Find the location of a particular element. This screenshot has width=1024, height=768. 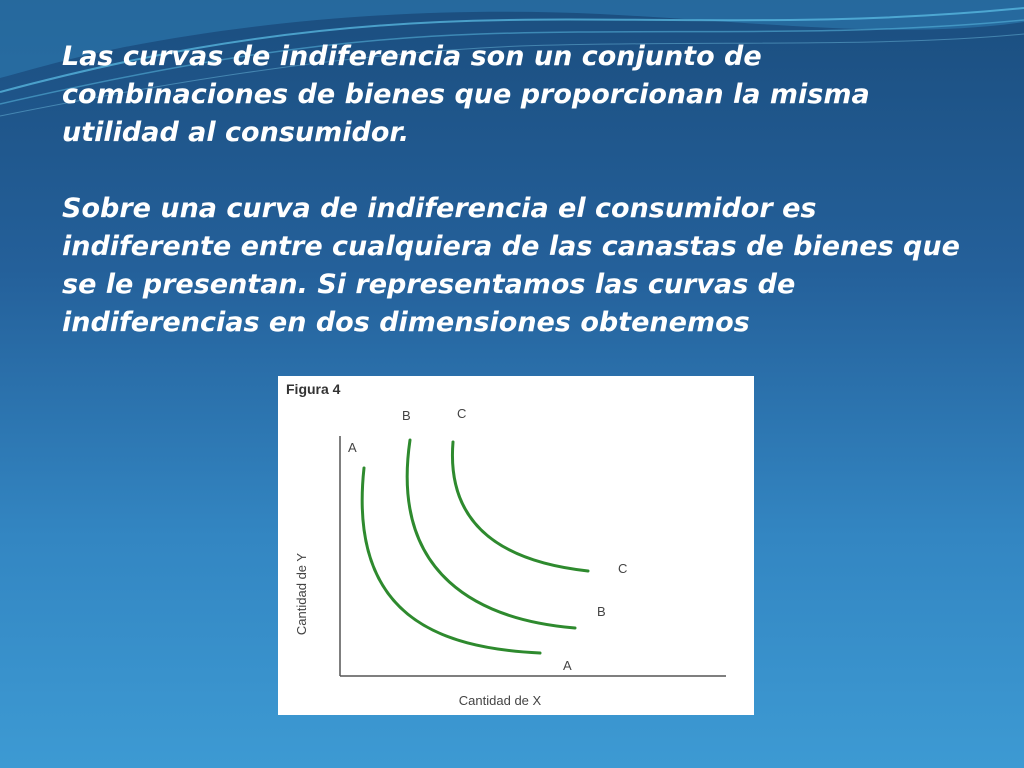

curve-c-top-label: C is located at coordinates (461, 413).